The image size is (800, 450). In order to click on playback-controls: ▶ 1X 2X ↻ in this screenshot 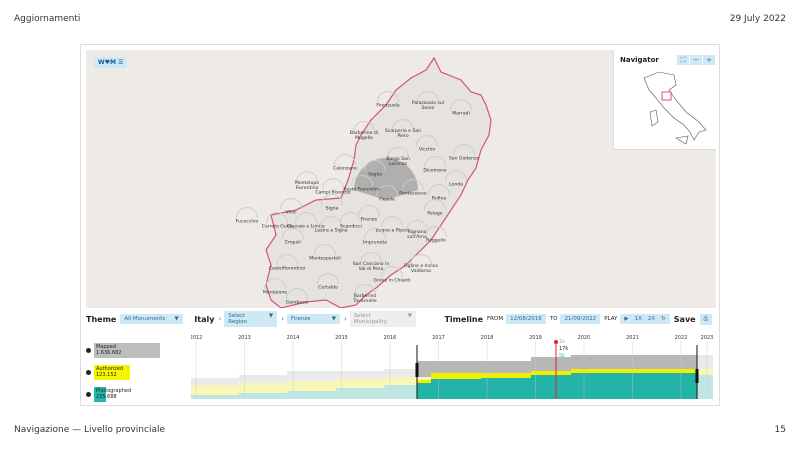, I will do `click(645, 319)`.